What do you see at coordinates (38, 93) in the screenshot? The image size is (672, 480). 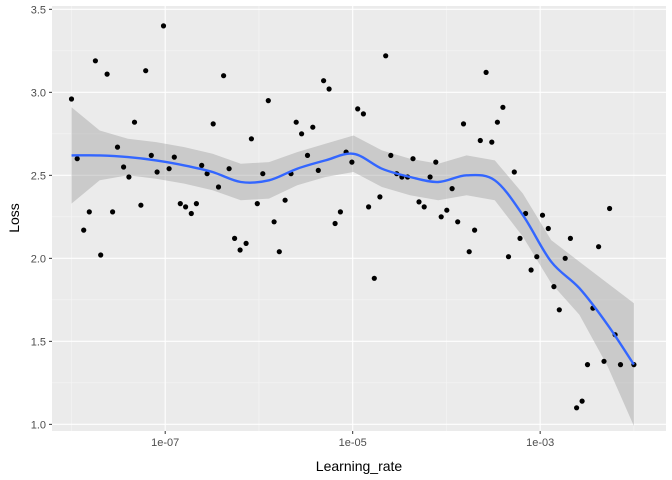 I see `y-tick-label: 3.0` at bounding box center [38, 93].